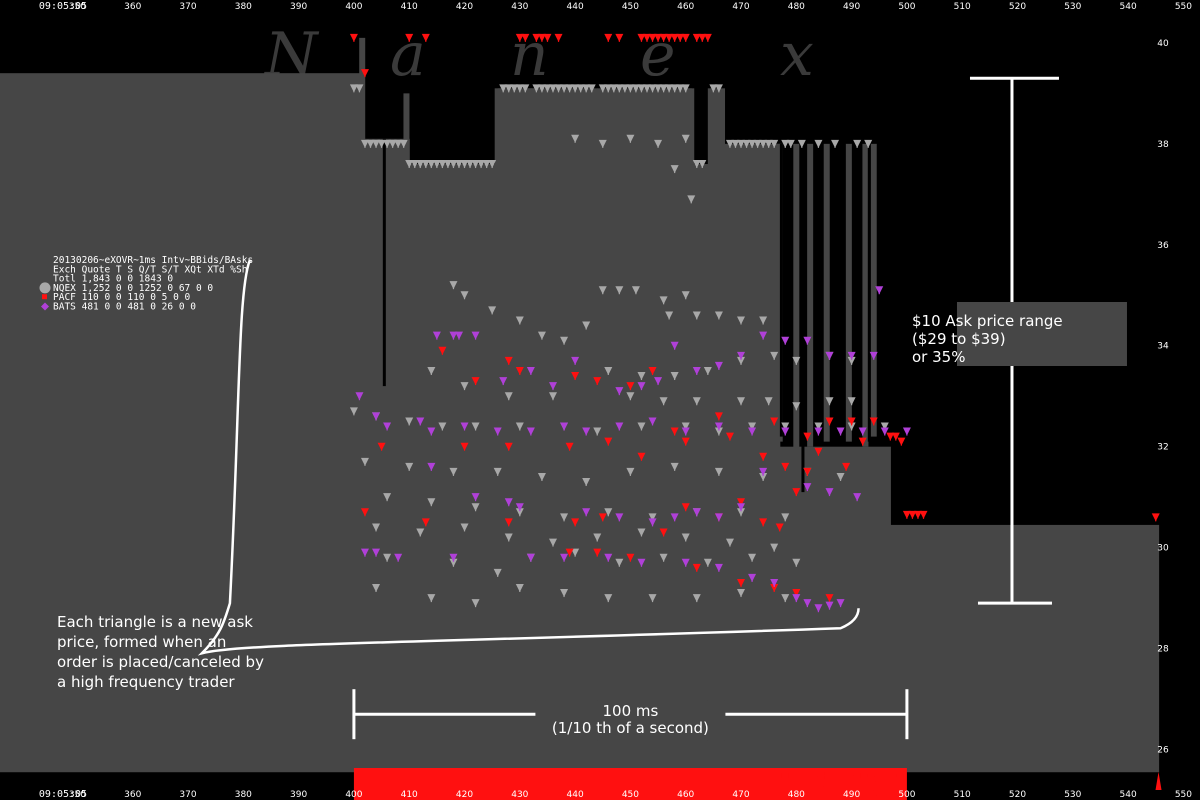 The height and width of the screenshot is (800, 1200). I want to click on x-time-start-bottom: 09:05:05, so click(63, 794).